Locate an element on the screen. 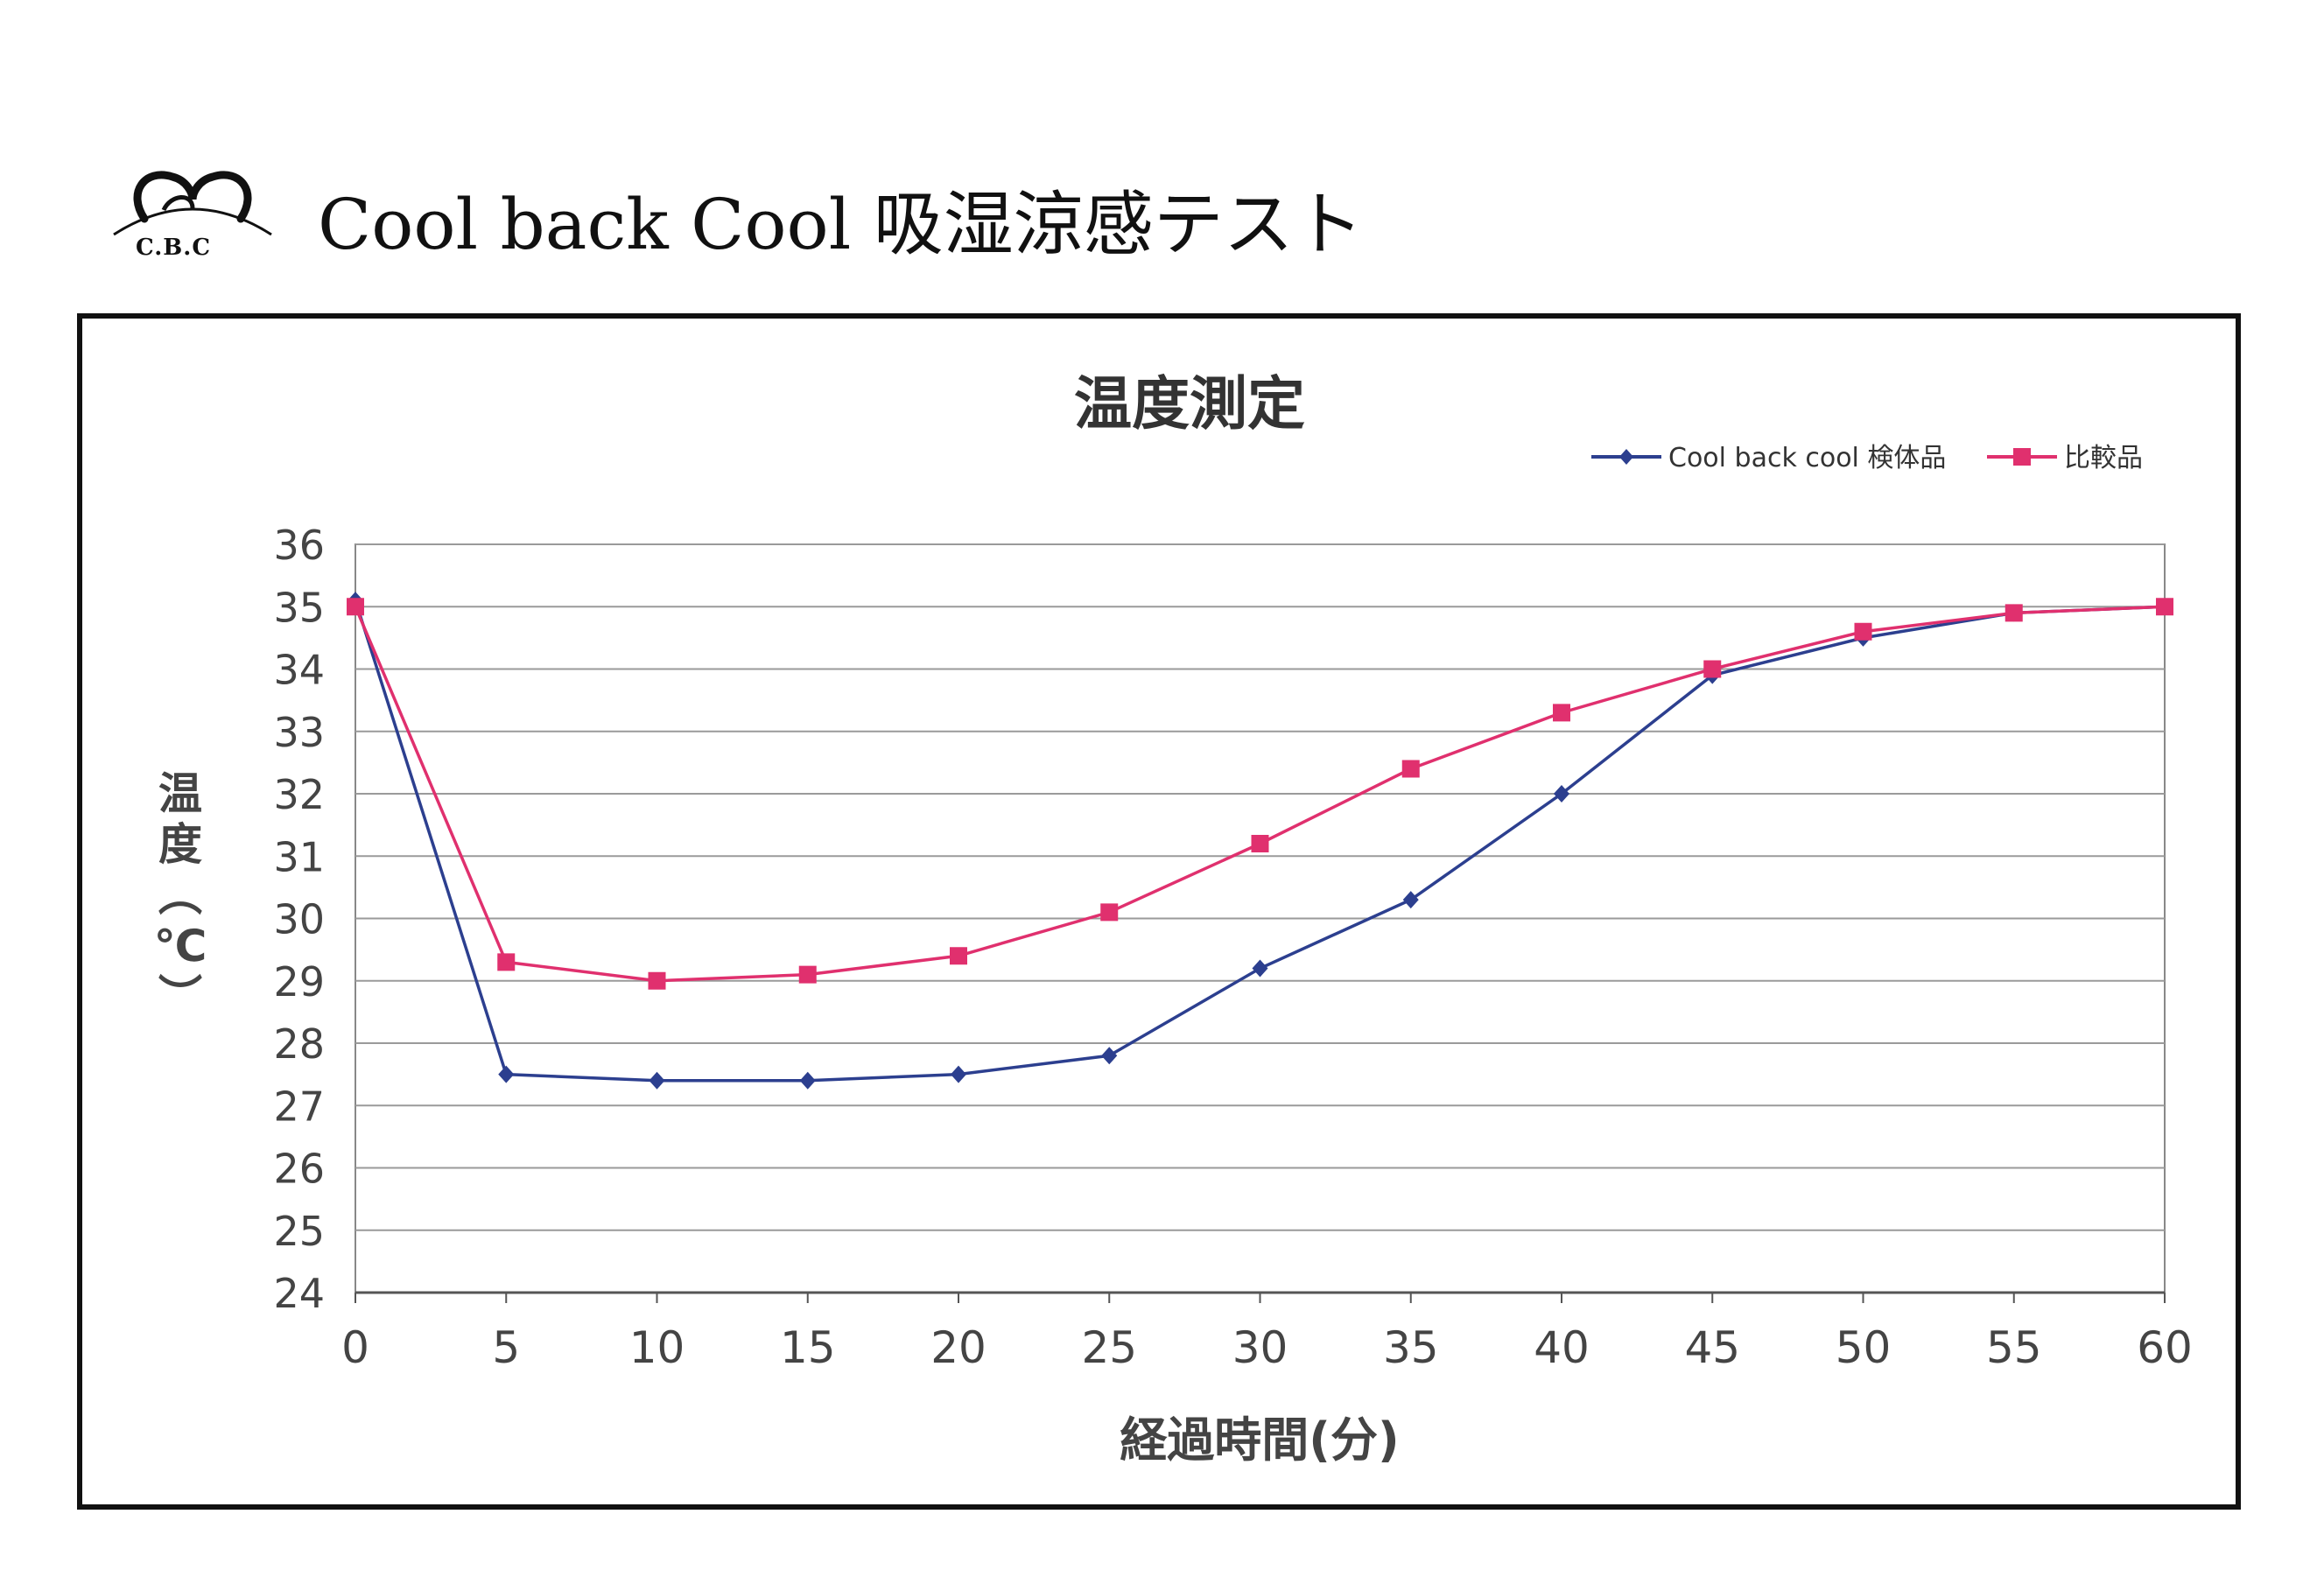 The width and height of the screenshot is (2324, 1570). y-tick-label: 24 is located at coordinates (299, 1293).